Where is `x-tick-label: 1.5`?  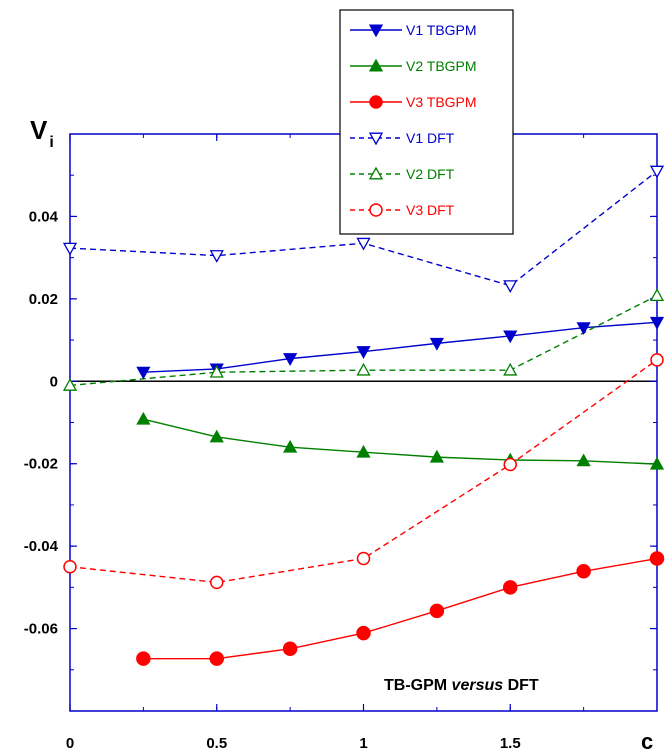
x-tick-label: 1.5 is located at coordinates (510, 742).